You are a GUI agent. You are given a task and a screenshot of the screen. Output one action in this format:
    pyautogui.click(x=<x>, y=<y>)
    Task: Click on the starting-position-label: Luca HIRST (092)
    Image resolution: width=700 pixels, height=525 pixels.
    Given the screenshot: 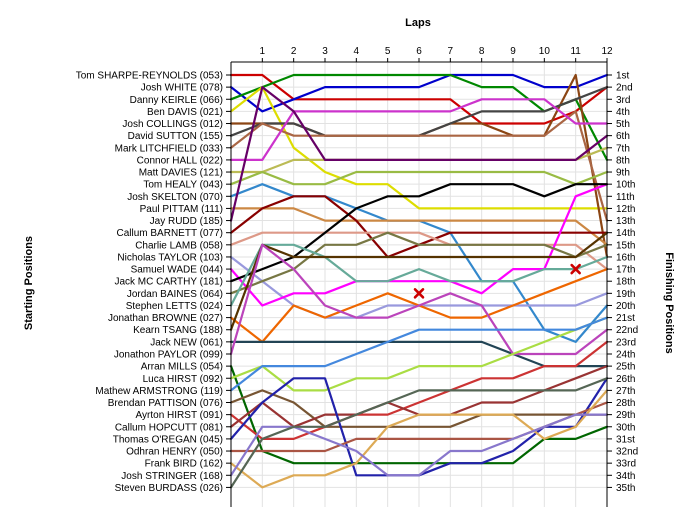 What is the action you would take?
    pyautogui.click(x=183, y=379)
    